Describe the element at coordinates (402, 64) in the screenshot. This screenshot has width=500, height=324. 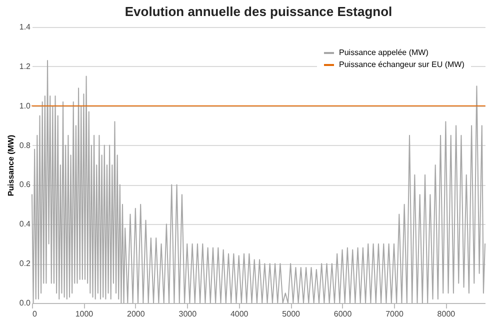
I see `legend-label: Puissance échangeur sur EU (MW)` at that location.